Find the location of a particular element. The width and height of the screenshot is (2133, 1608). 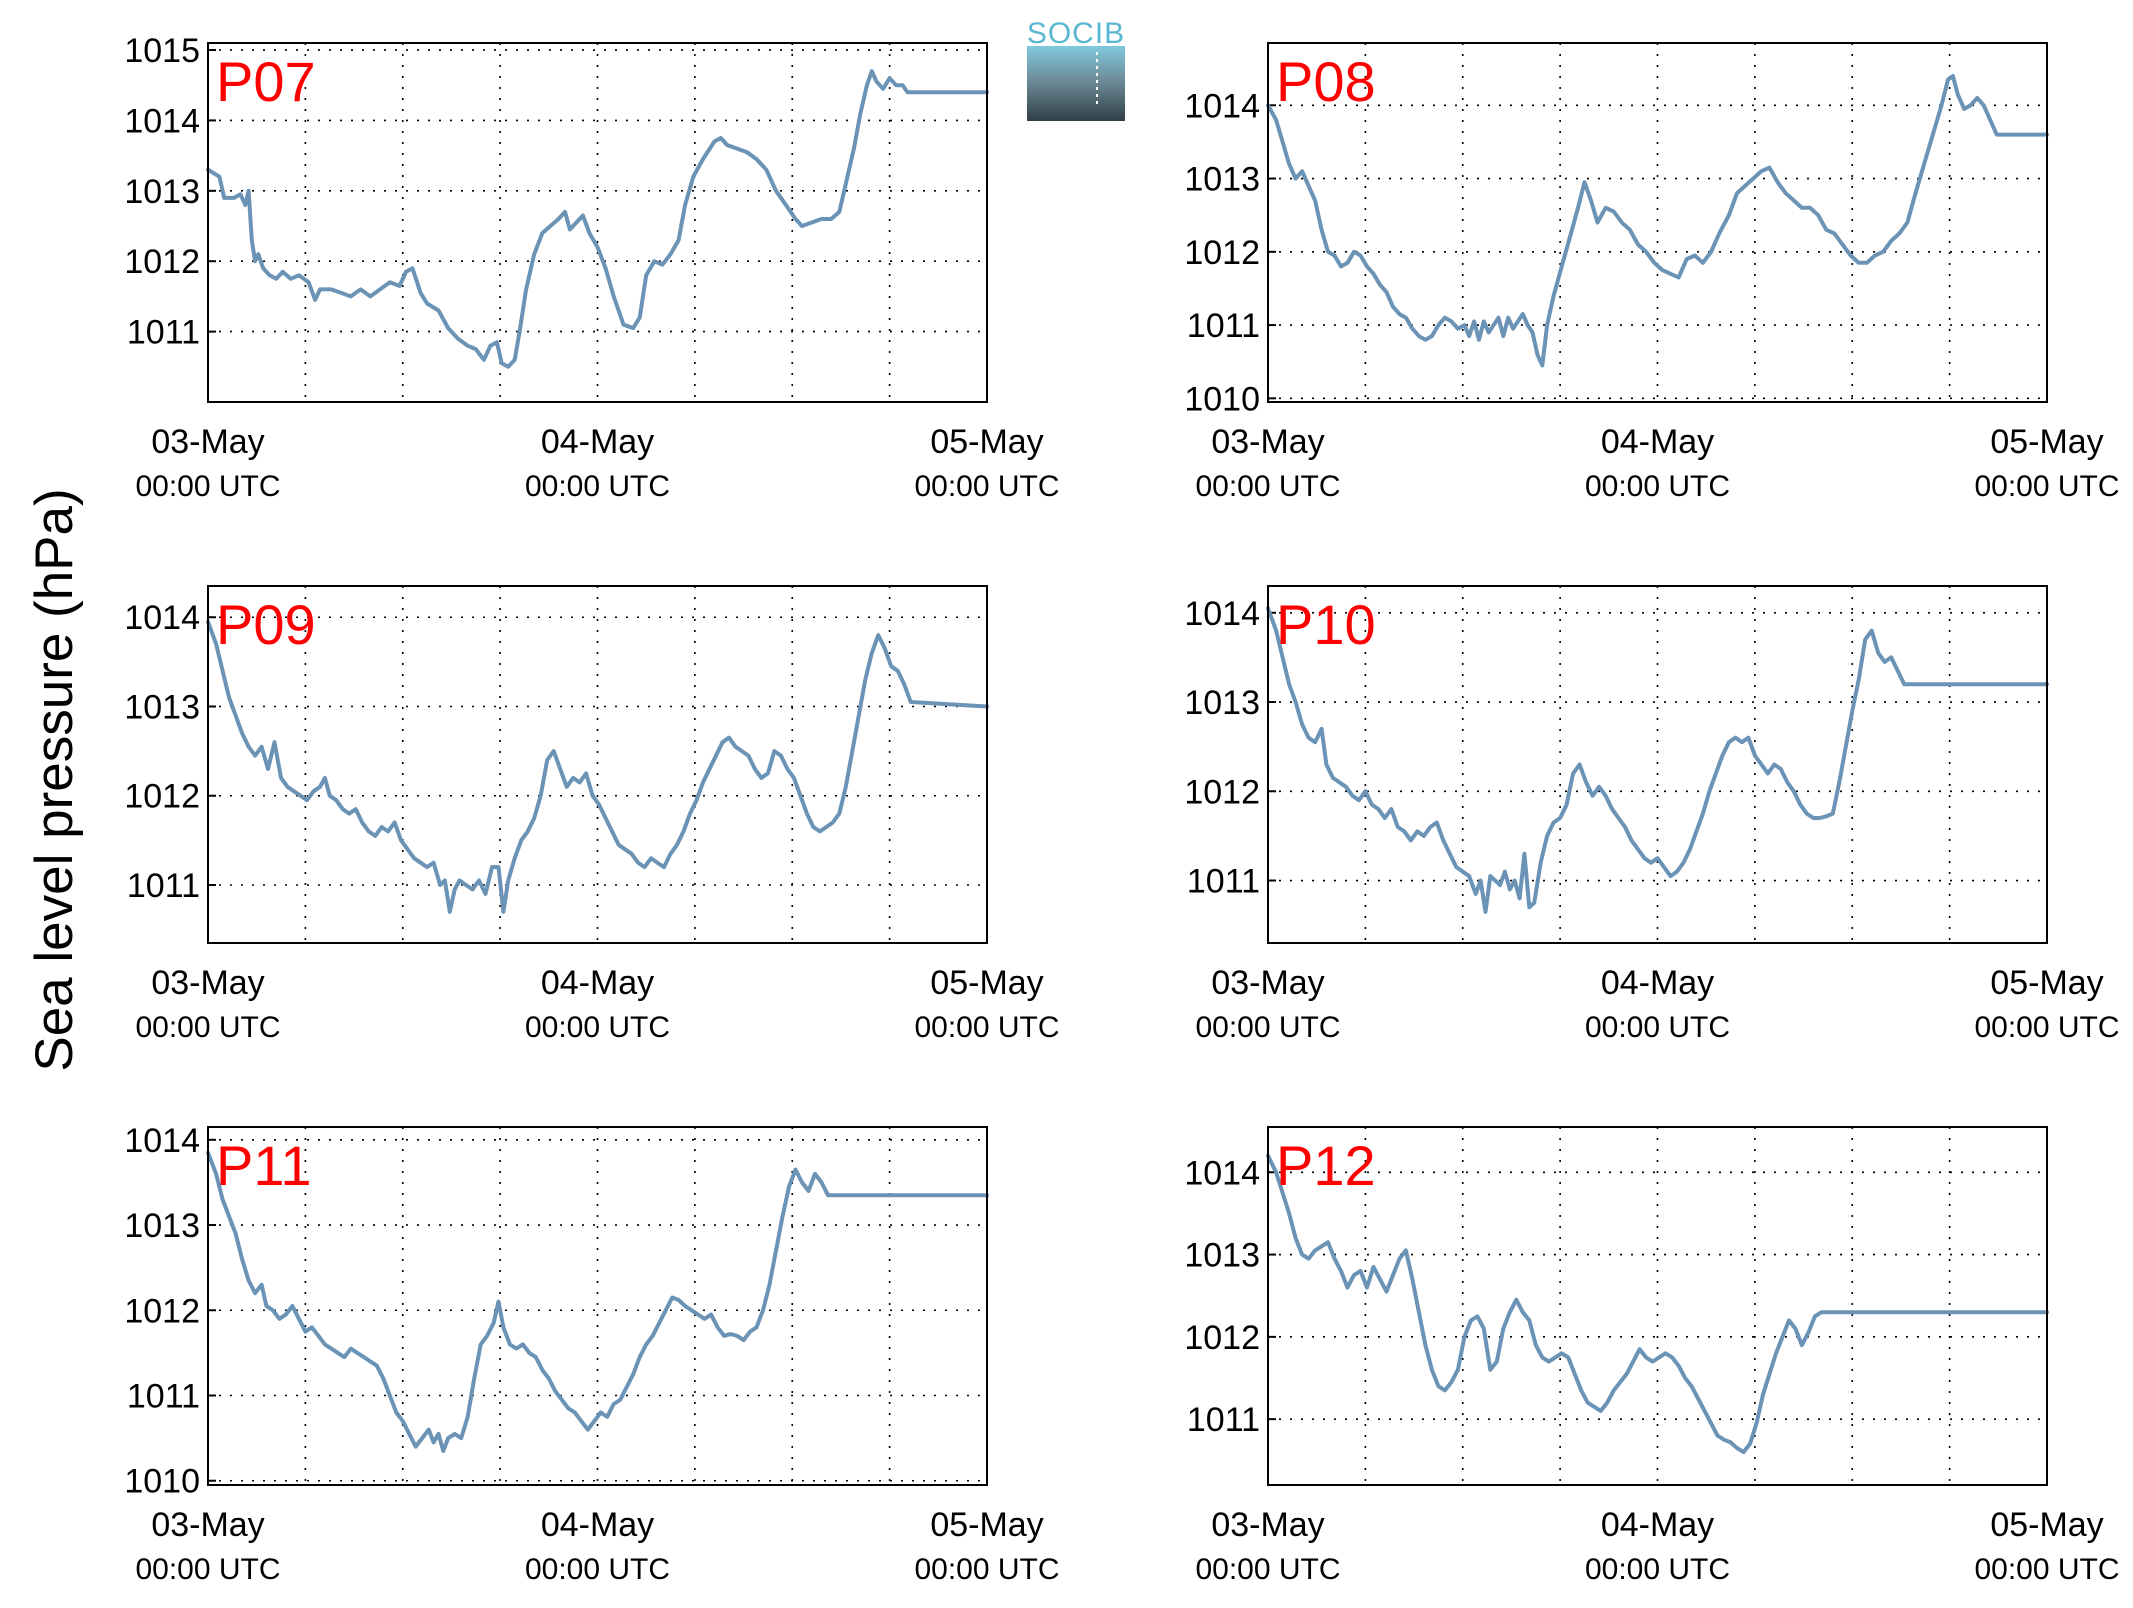

series-line-p12 is located at coordinates (1657, 1304).